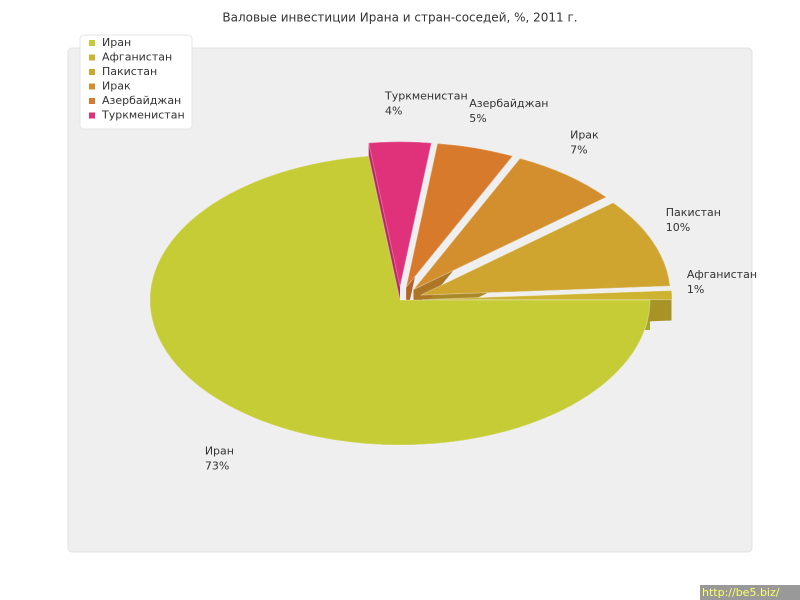 This screenshot has width=800, height=600. What do you see at coordinates (116, 86) in the screenshot?
I see `legend-label: Ирак` at bounding box center [116, 86].